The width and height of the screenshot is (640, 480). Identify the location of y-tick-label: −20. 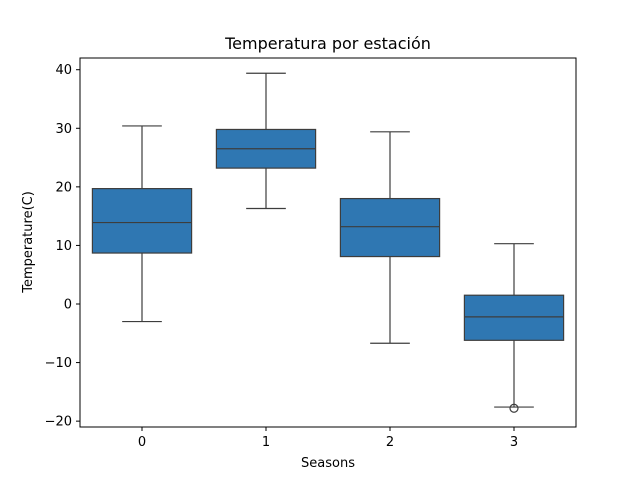
(58, 422).